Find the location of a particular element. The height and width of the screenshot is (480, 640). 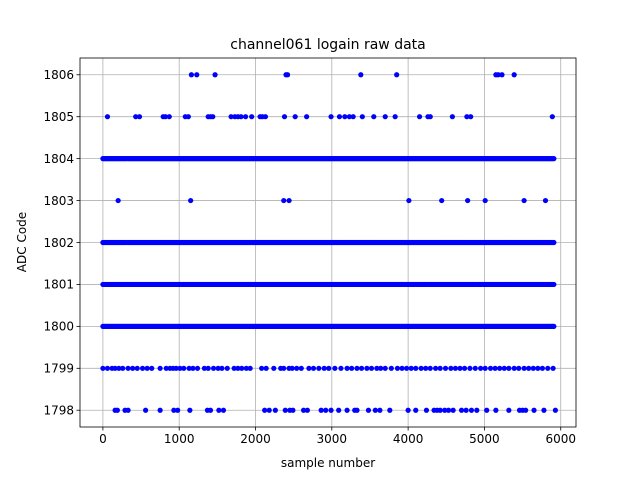

y-axis-label: ADC Code is located at coordinates (22, 242).